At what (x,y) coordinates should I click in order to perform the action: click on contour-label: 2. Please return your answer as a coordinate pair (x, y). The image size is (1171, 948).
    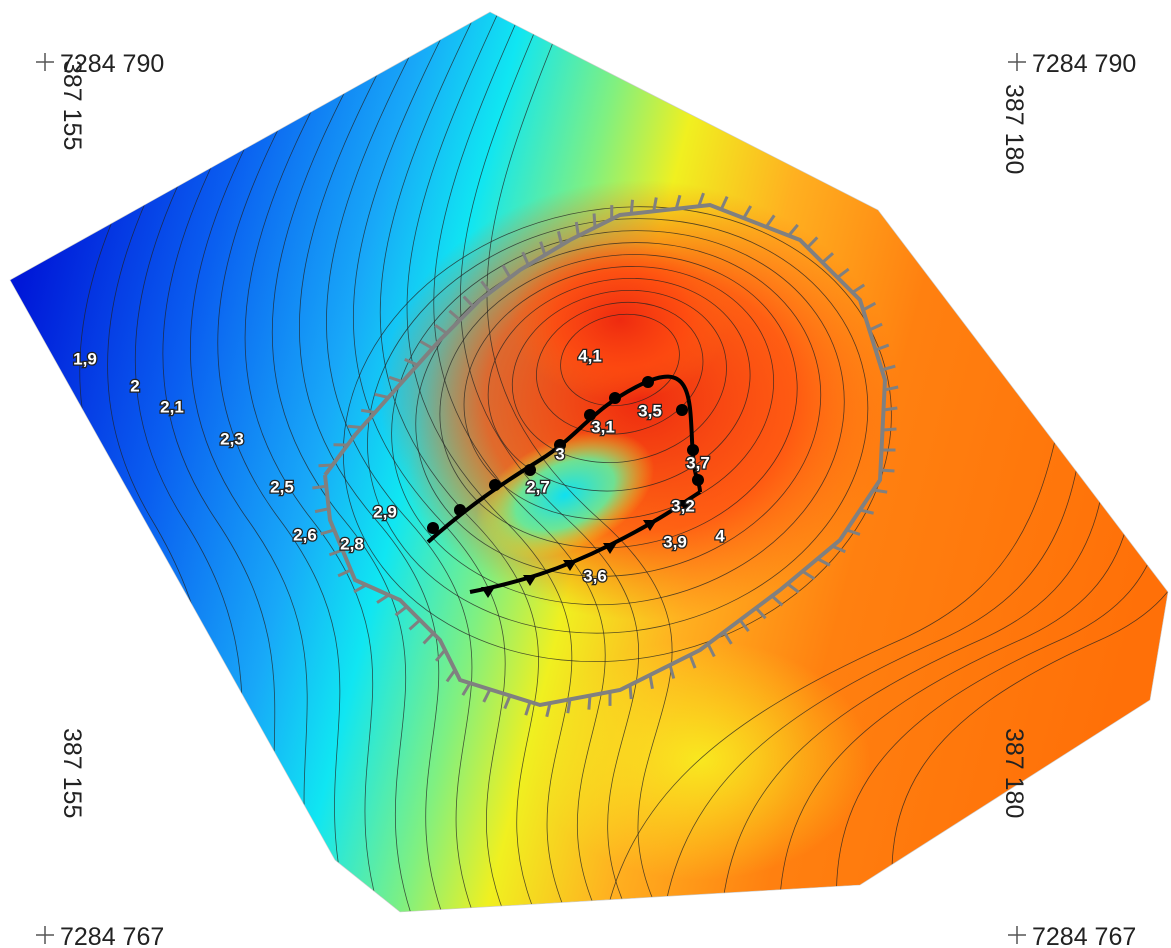
    Looking at the image, I should click on (134, 385).